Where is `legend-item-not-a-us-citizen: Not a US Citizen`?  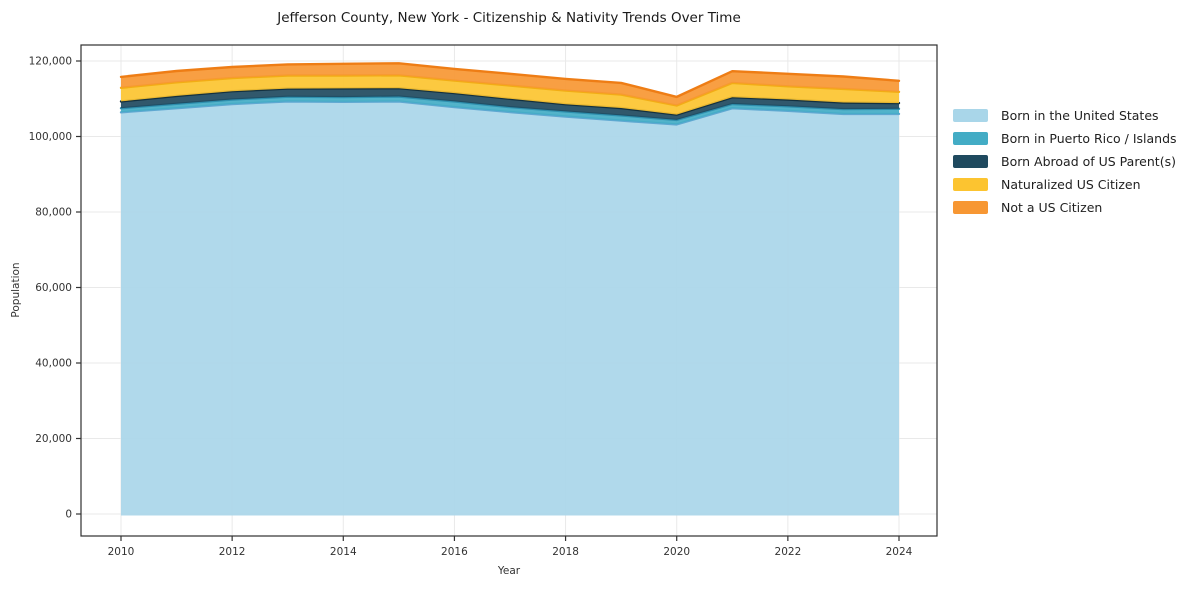
legend-item-not-a-us-citizen: Not a US Citizen is located at coordinates (1065, 207).